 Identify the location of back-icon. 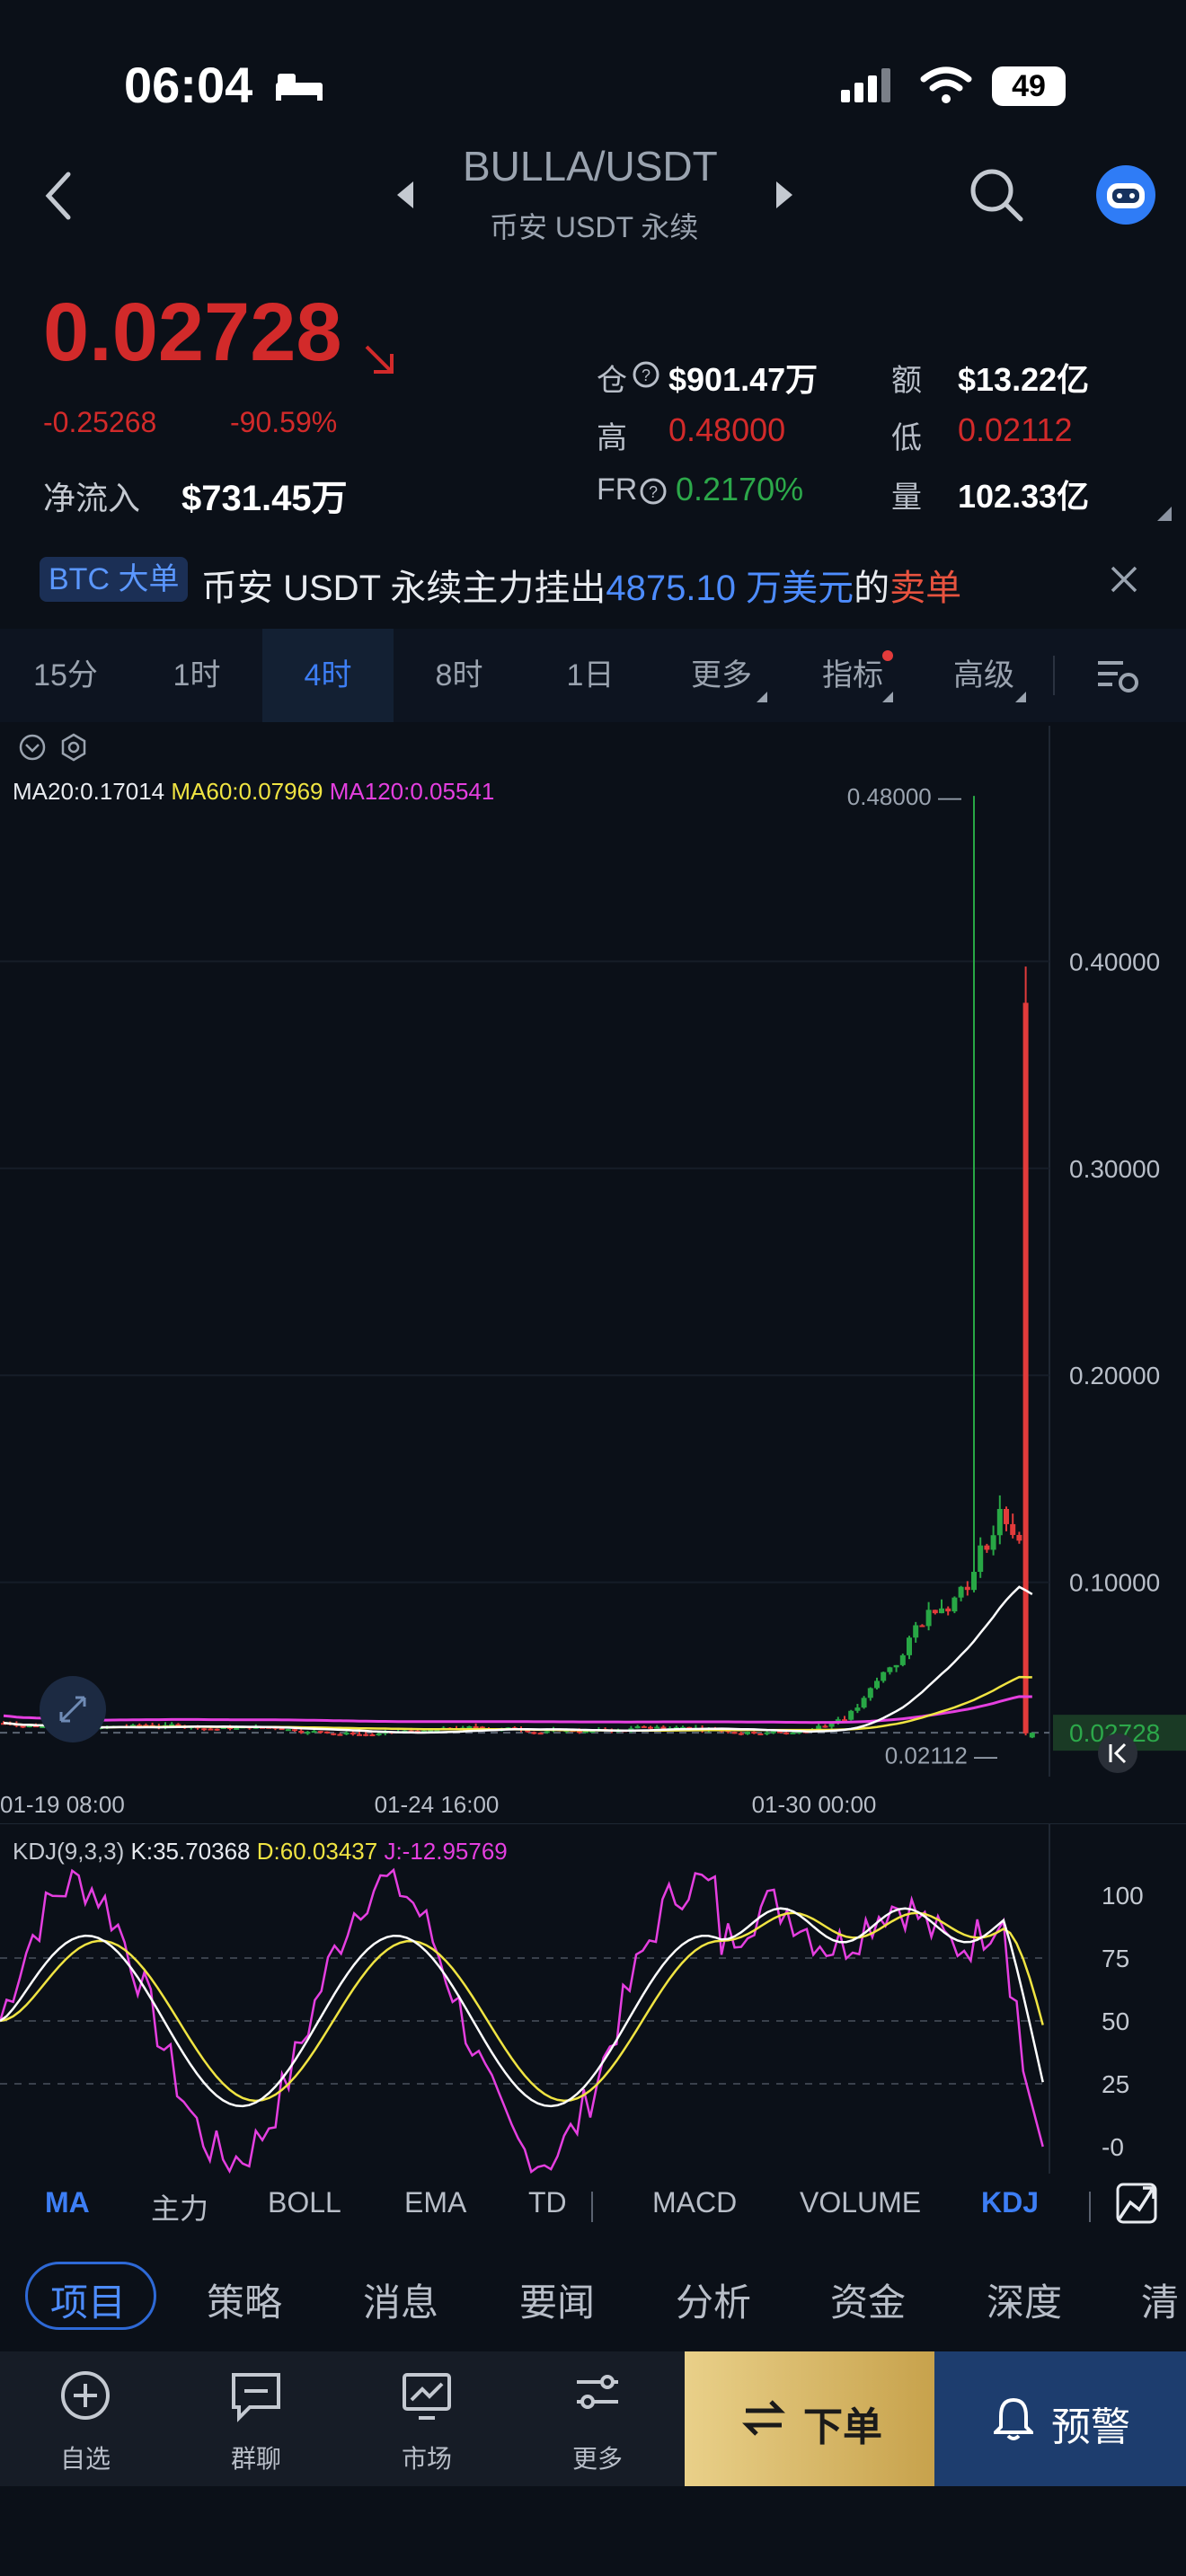
(58, 196).